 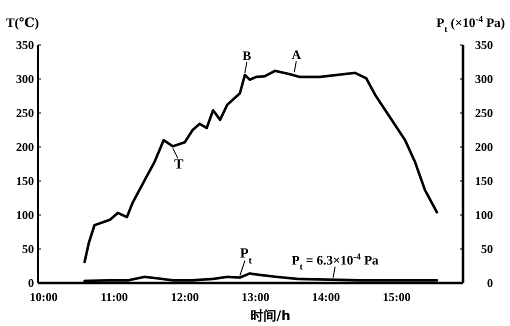 I want to click on y-tick-label: 350, so click(x=25, y=45).